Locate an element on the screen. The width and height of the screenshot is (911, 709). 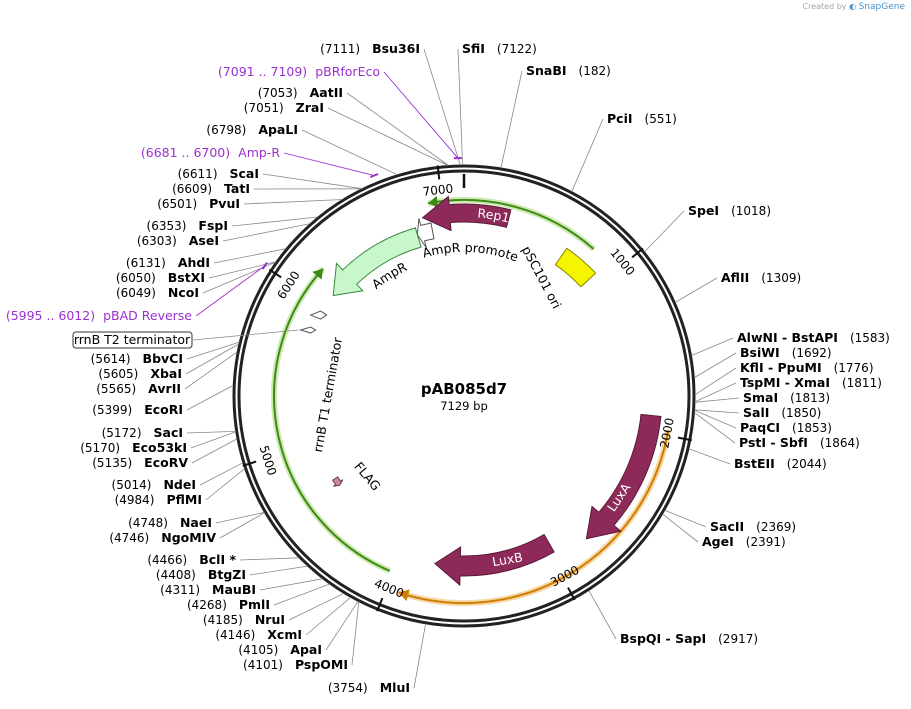
site-name: MluI is located at coordinates (395, 687).